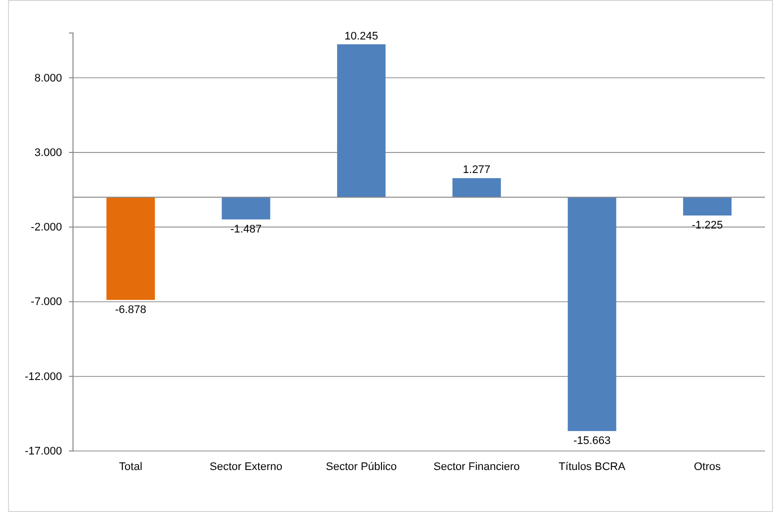  I want to click on data-label: -1.225, so click(707, 226).